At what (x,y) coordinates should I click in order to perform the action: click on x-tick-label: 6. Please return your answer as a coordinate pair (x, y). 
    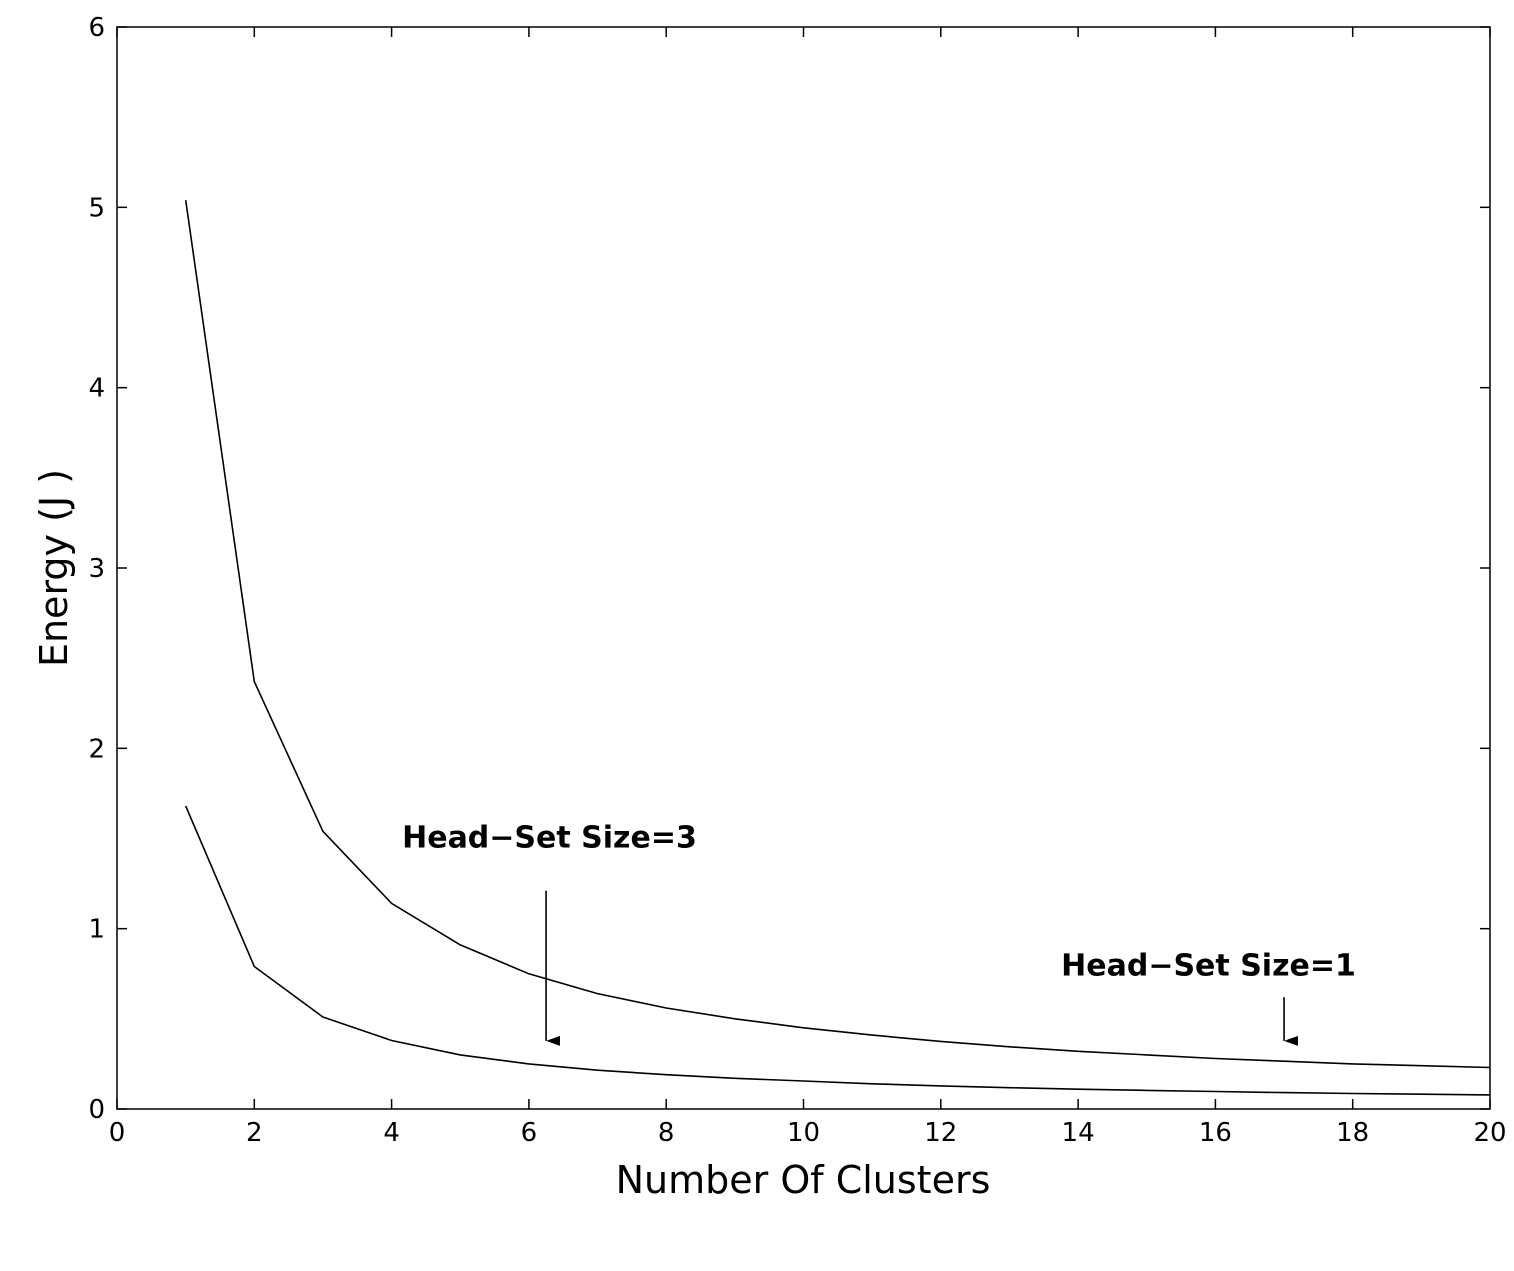
    Looking at the image, I should click on (529, 1133).